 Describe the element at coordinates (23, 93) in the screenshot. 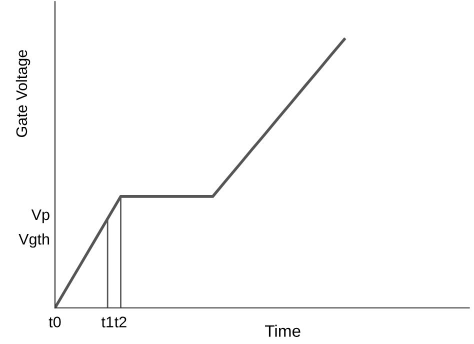

I see `y-axis-title: Gate Voltage` at that location.